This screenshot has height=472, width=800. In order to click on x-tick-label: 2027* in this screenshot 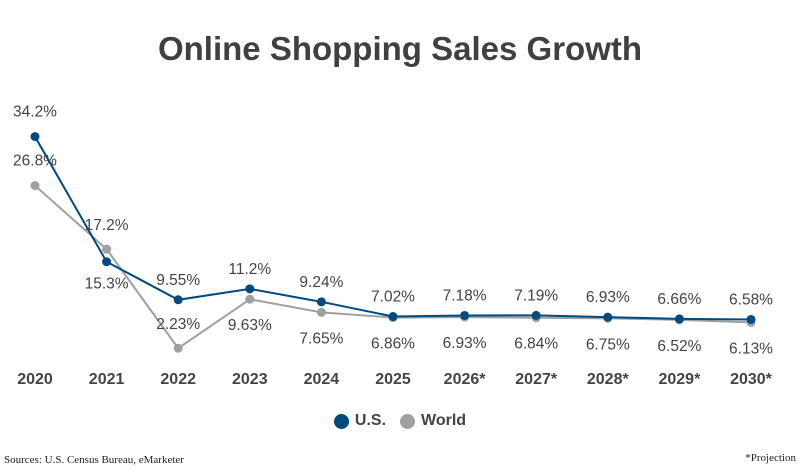, I will do `click(536, 379)`.